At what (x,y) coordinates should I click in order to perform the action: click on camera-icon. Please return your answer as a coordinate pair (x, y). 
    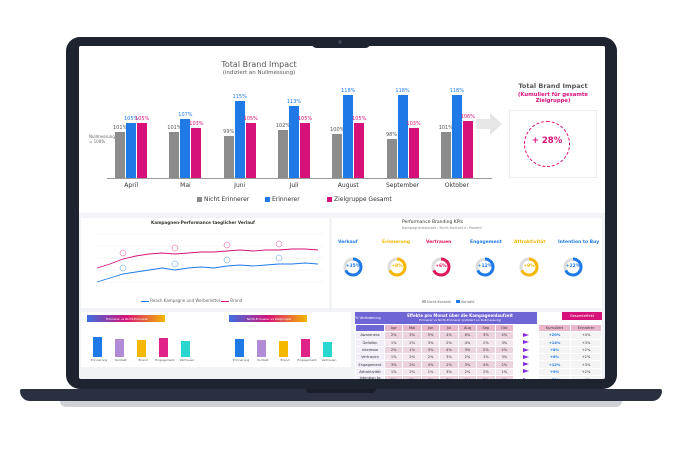
    Looking at the image, I should click on (340, 42).